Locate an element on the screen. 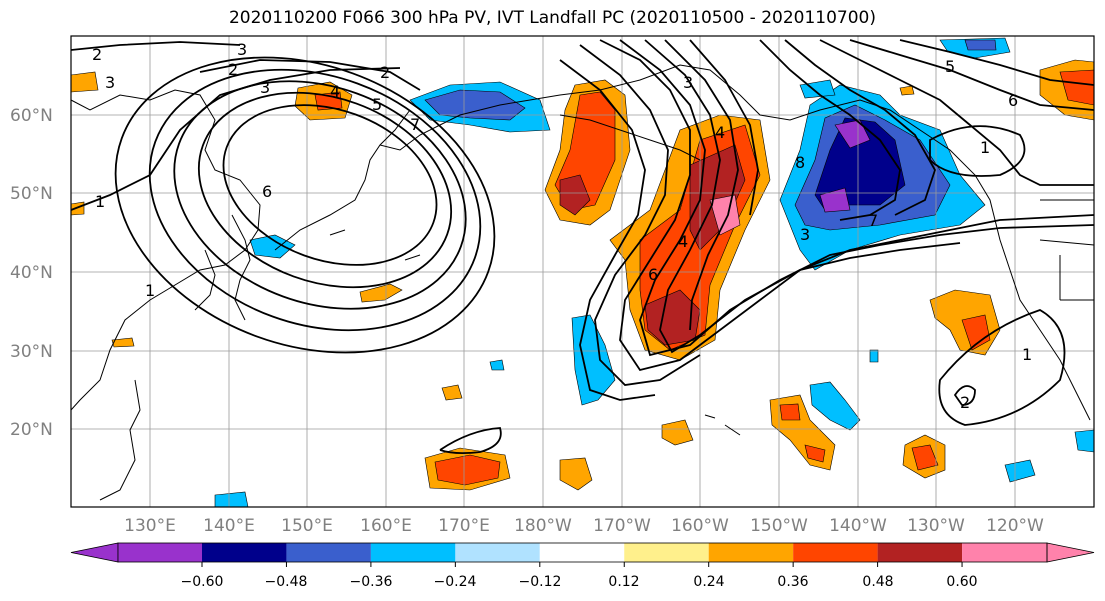  lon-label: 150°E is located at coordinates (307, 526).